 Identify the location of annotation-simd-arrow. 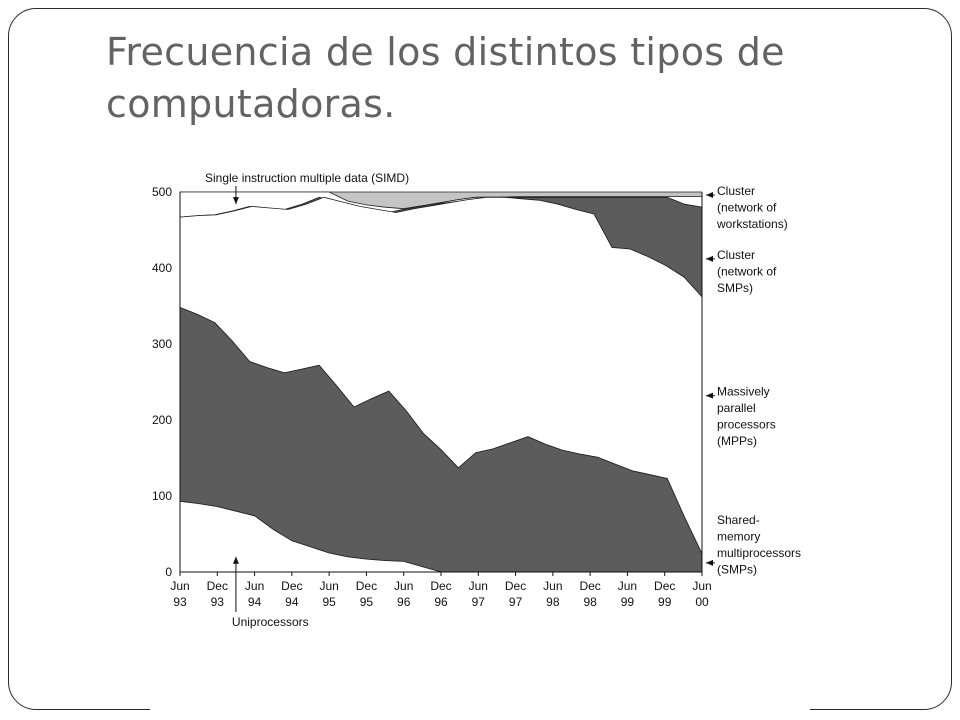
(235, 201).